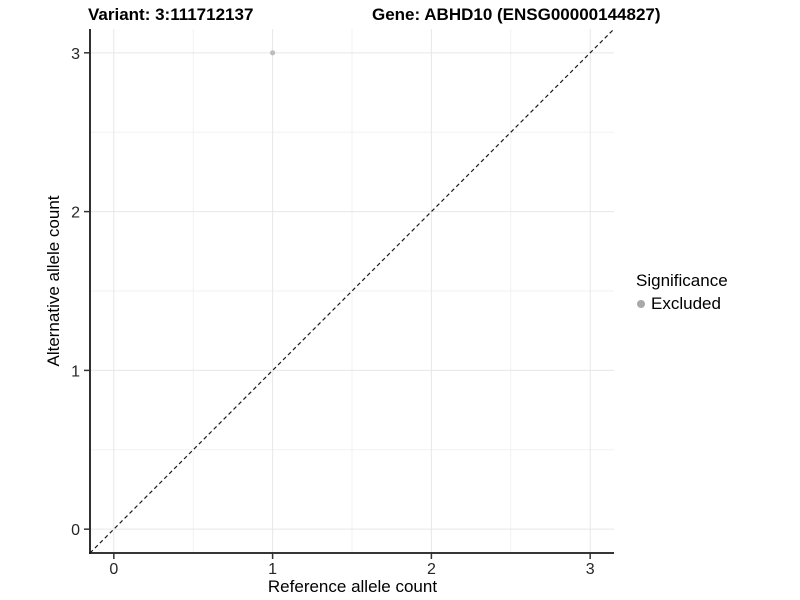  Describe the element at coordinates (682, 292) in the screenshot. I see `legend: Significance Excluded` at that location.